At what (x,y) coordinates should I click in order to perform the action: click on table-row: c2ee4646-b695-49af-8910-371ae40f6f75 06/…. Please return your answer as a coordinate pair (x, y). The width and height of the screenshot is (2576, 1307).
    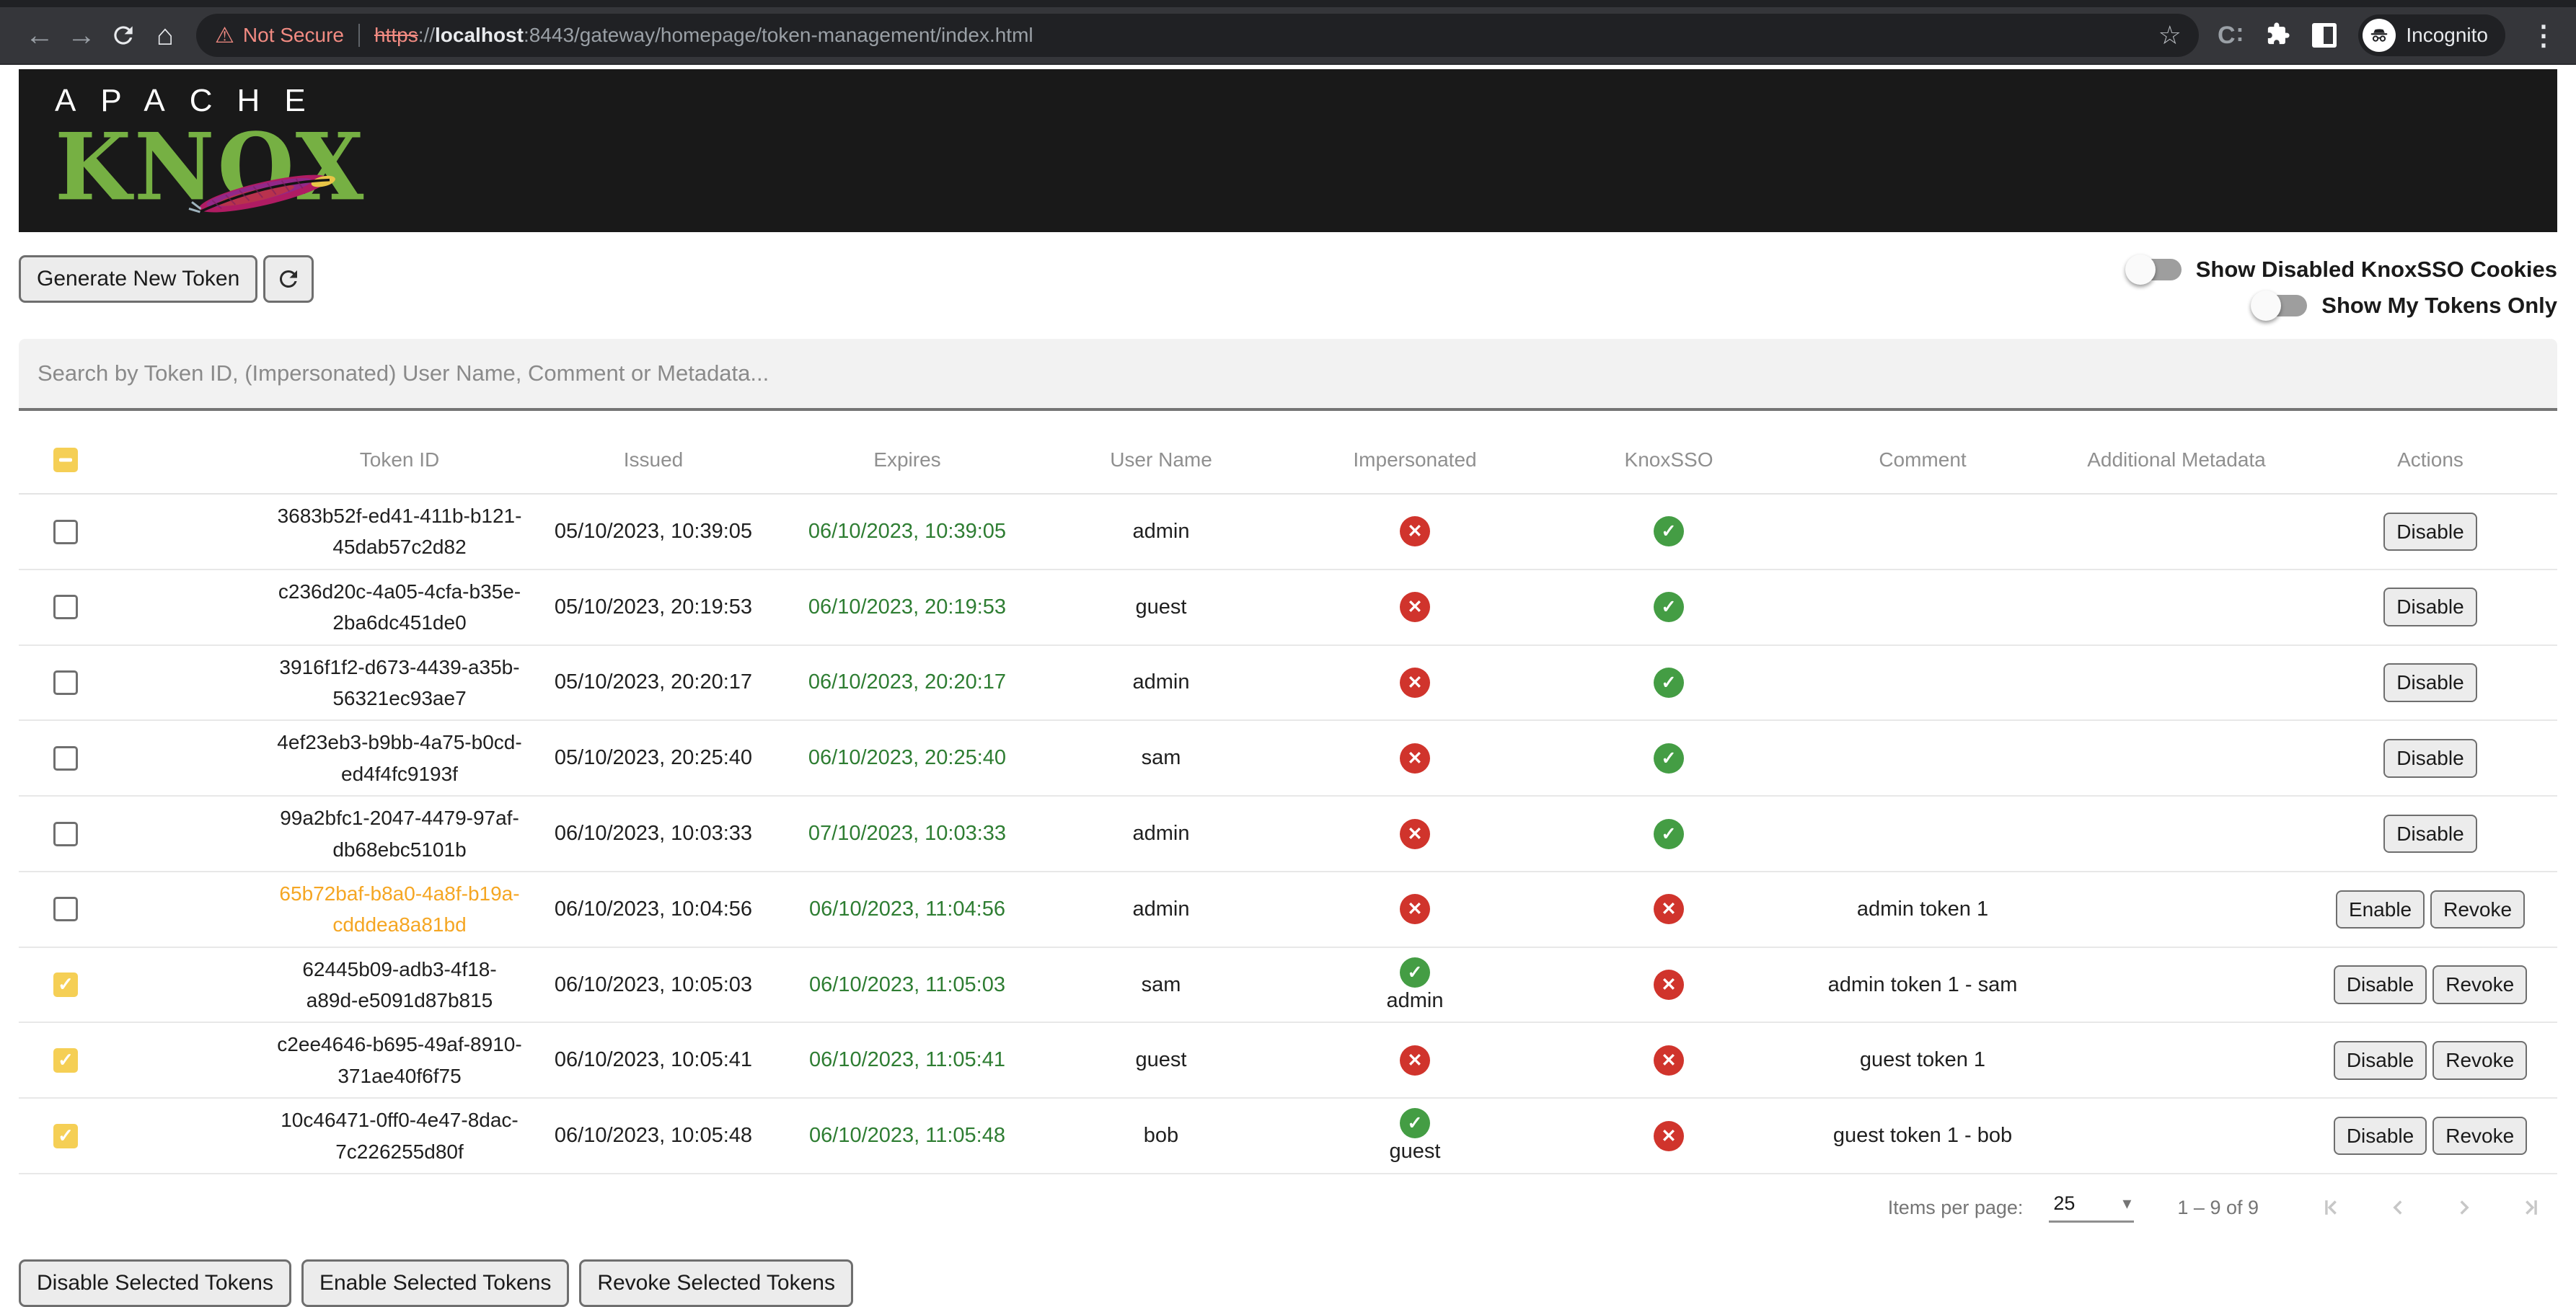
    Looking at the image, I should click on (1288, 1061).